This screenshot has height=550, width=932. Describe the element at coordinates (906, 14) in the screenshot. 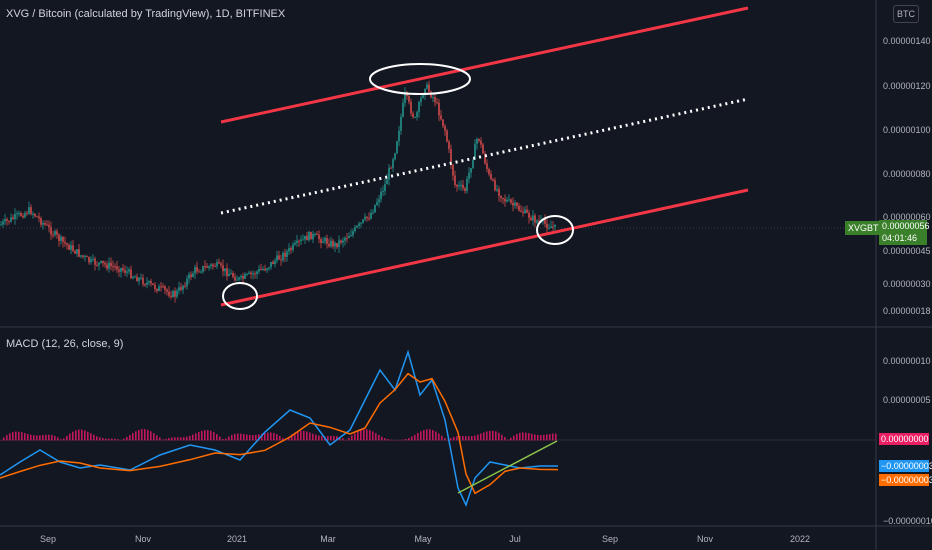

I see `currency-button: BTC` at that location.